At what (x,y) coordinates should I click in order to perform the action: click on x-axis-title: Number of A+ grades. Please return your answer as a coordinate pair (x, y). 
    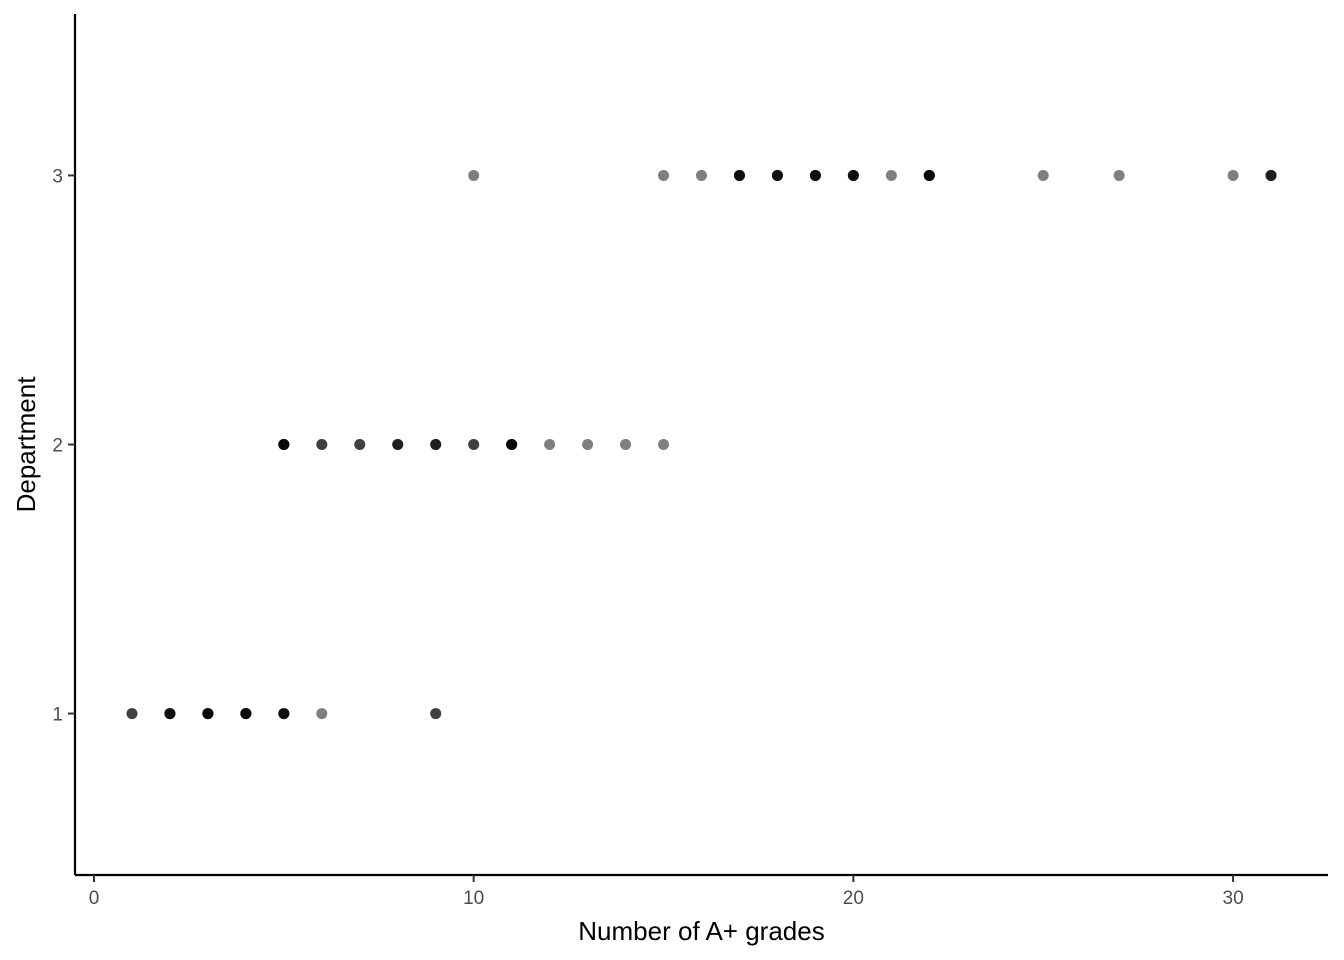
    Looking at the image, I should click on (701, 931).